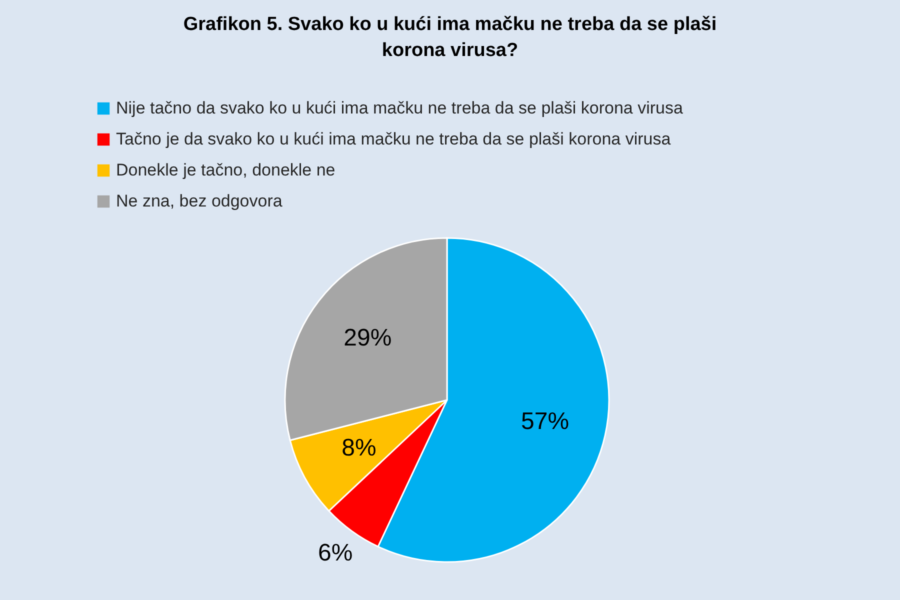 Image resolution: width=900 pixels, height=600 pixels. What do you see at coordinates (335, 553) in the screenshot?
I see `data-label: 6%` at bounding box center [335, 553].